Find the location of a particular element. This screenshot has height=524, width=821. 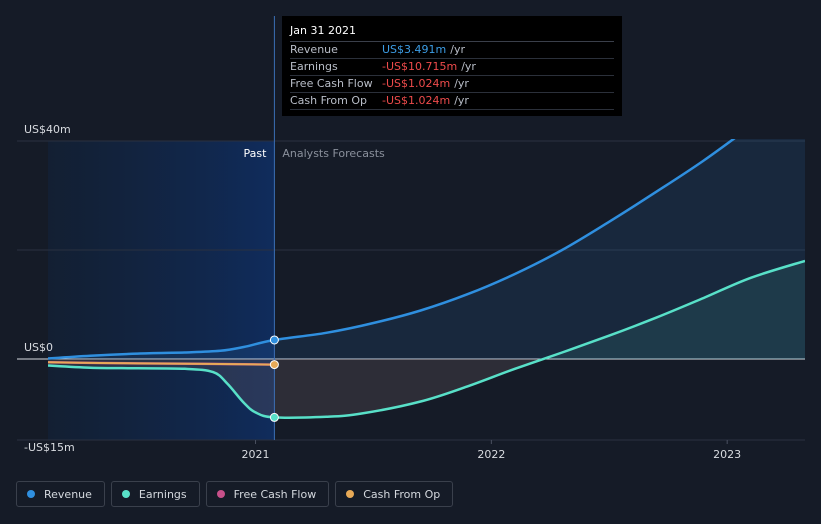

y-axis-label: US$40m is located at coordinates (47, 129).